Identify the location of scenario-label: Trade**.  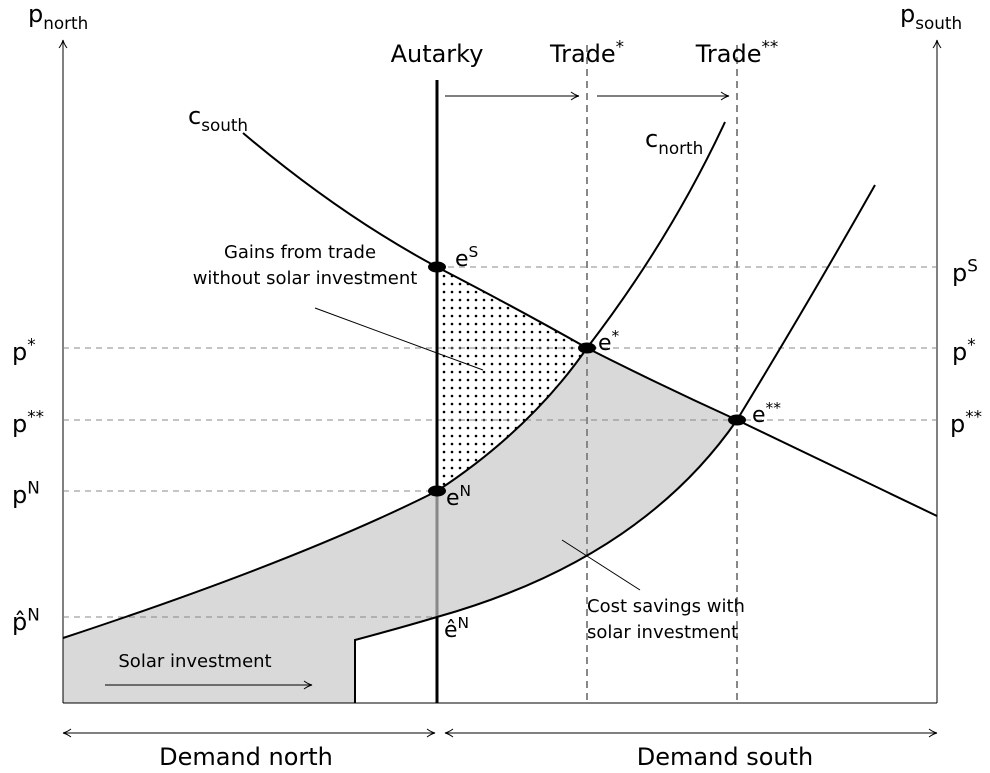
(737, 52).